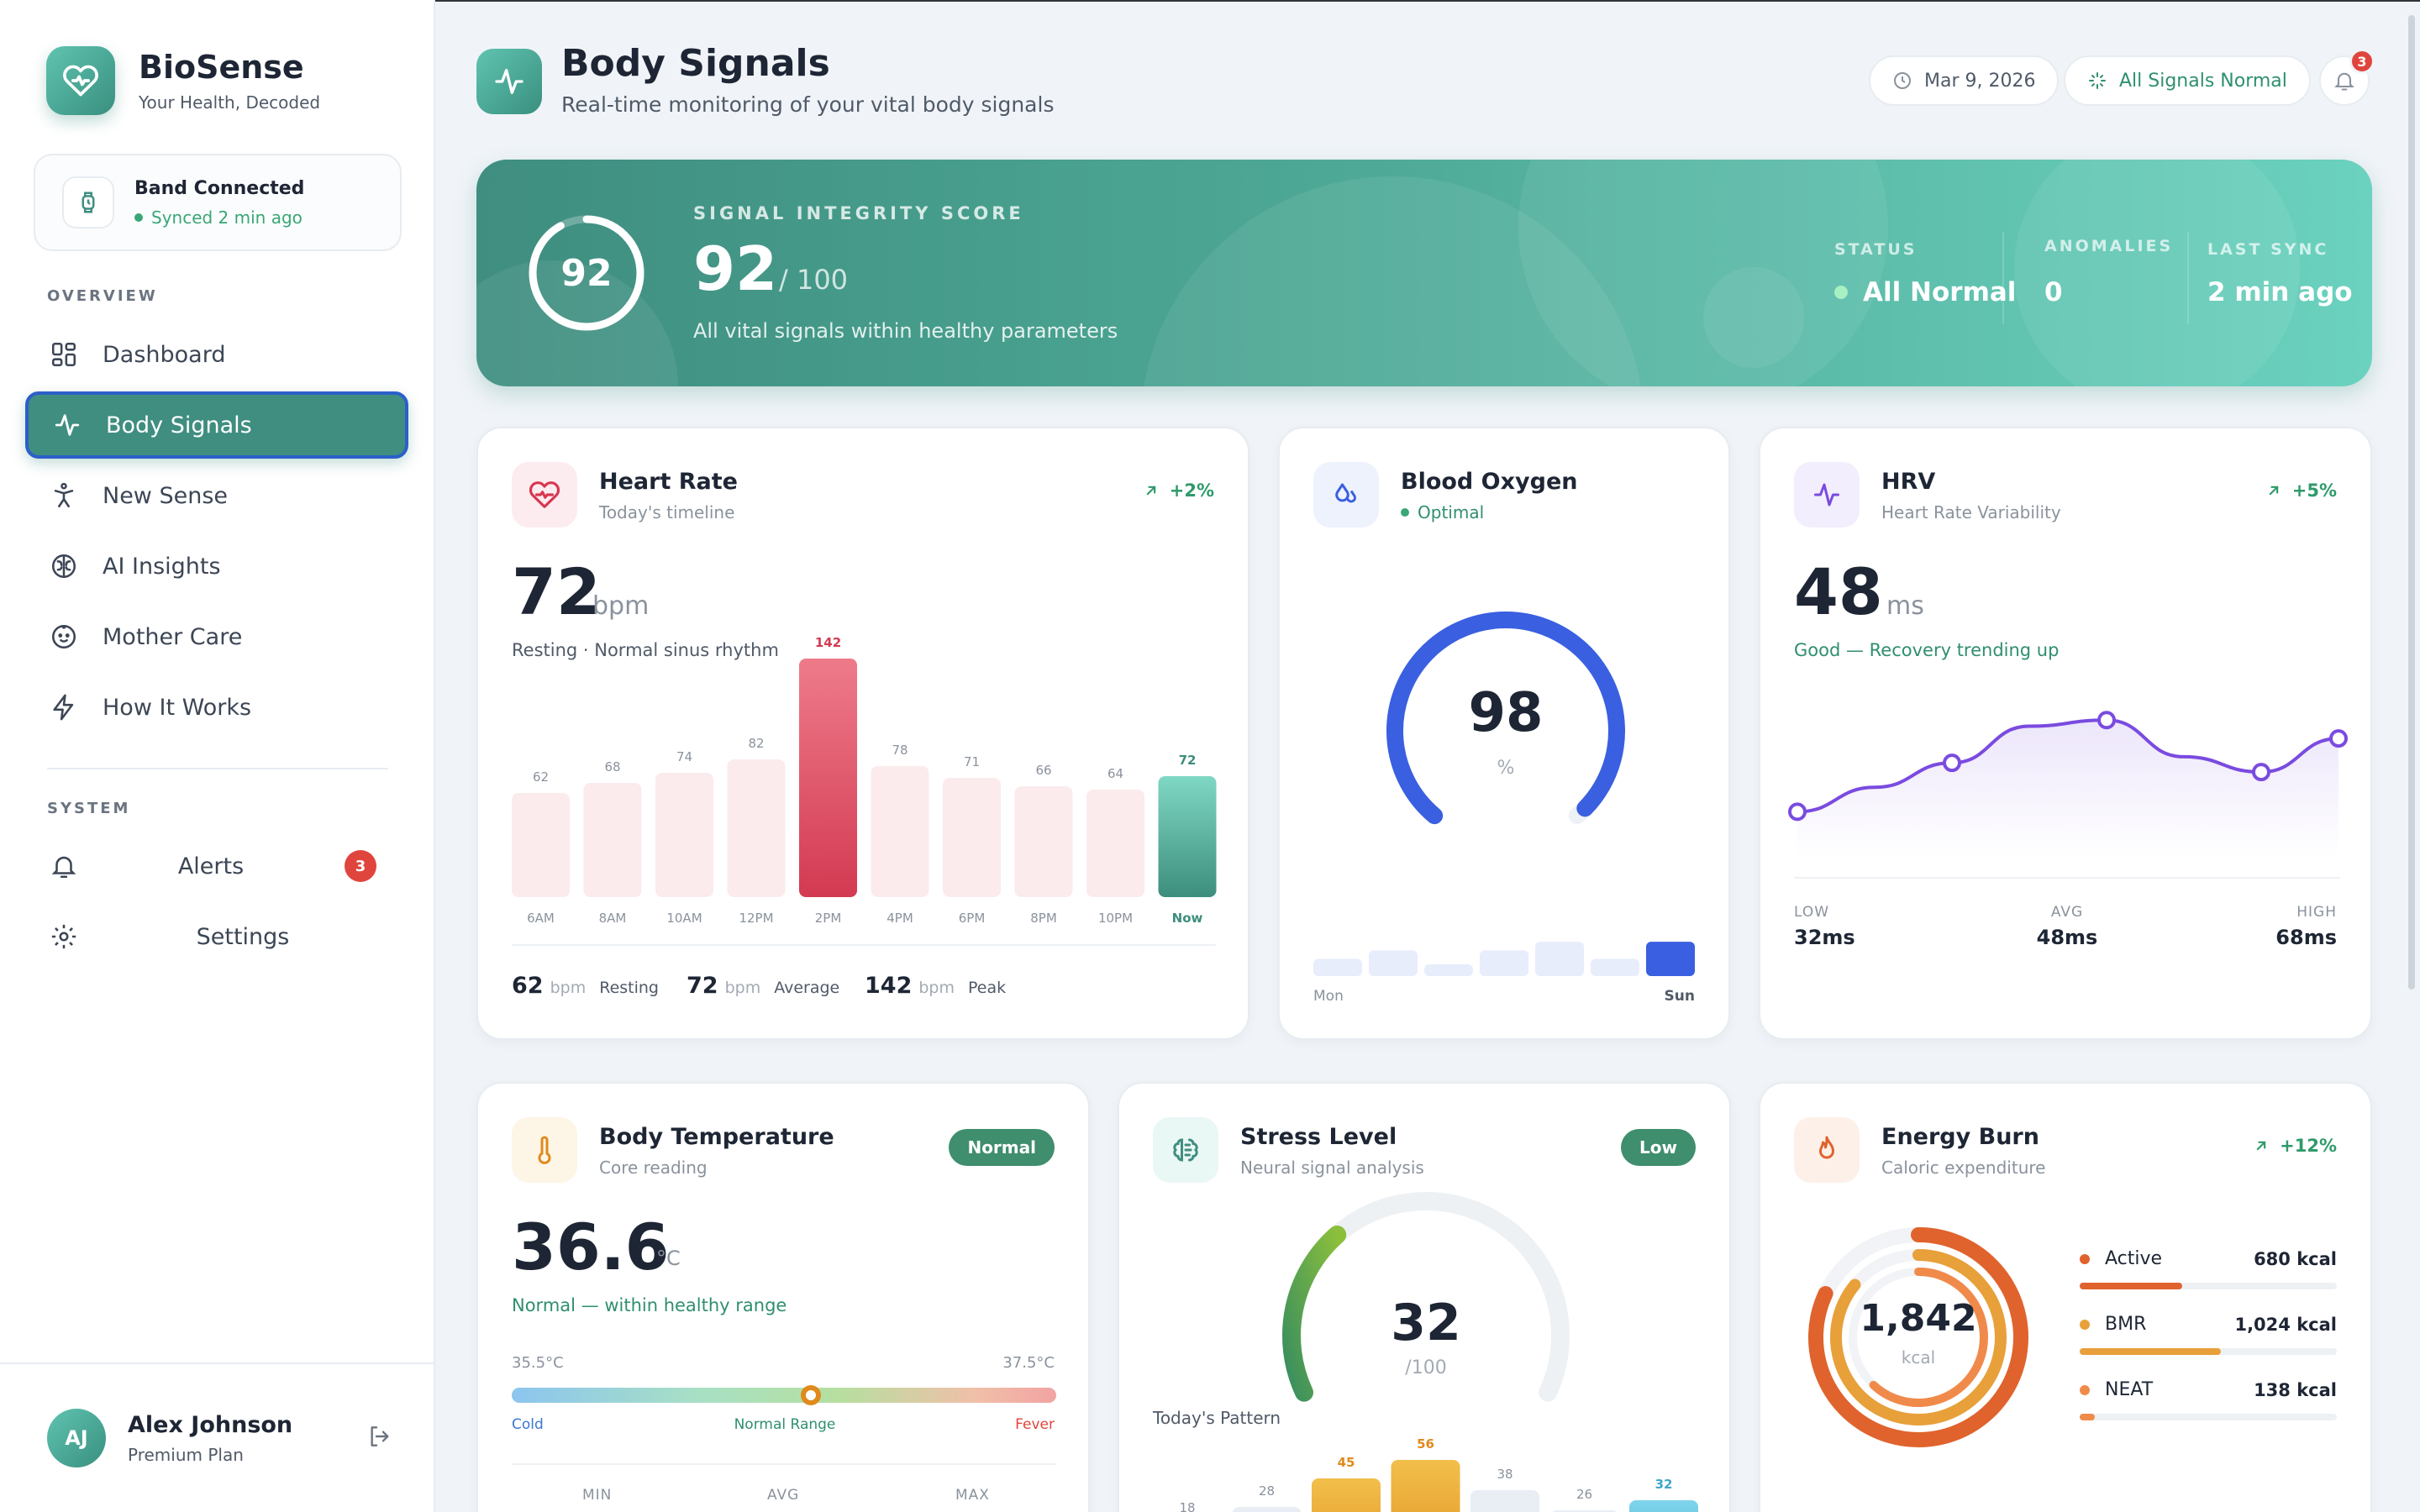 This screenshot has width=2420, height=1512. I want to click on status-value: All Normal, so click(1925, 292).